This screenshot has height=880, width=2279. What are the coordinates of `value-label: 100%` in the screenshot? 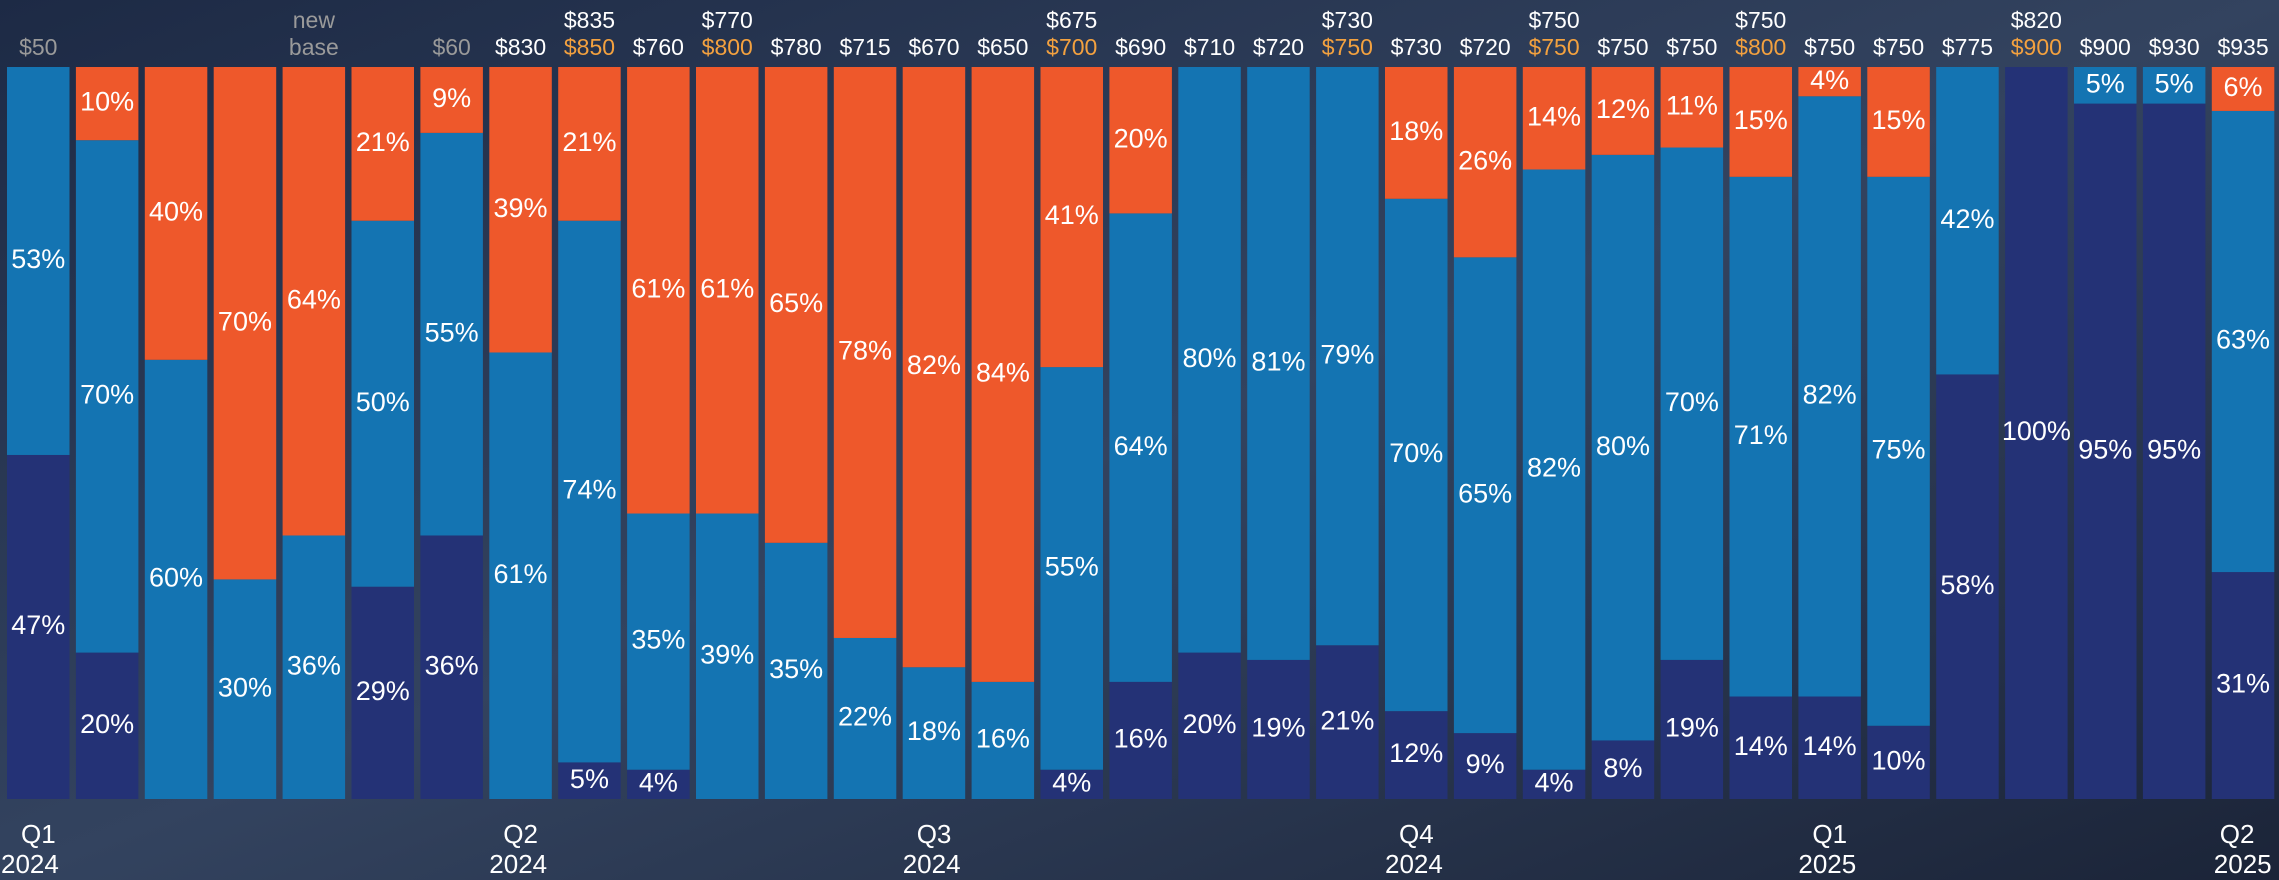 It's located at (2036, 431).